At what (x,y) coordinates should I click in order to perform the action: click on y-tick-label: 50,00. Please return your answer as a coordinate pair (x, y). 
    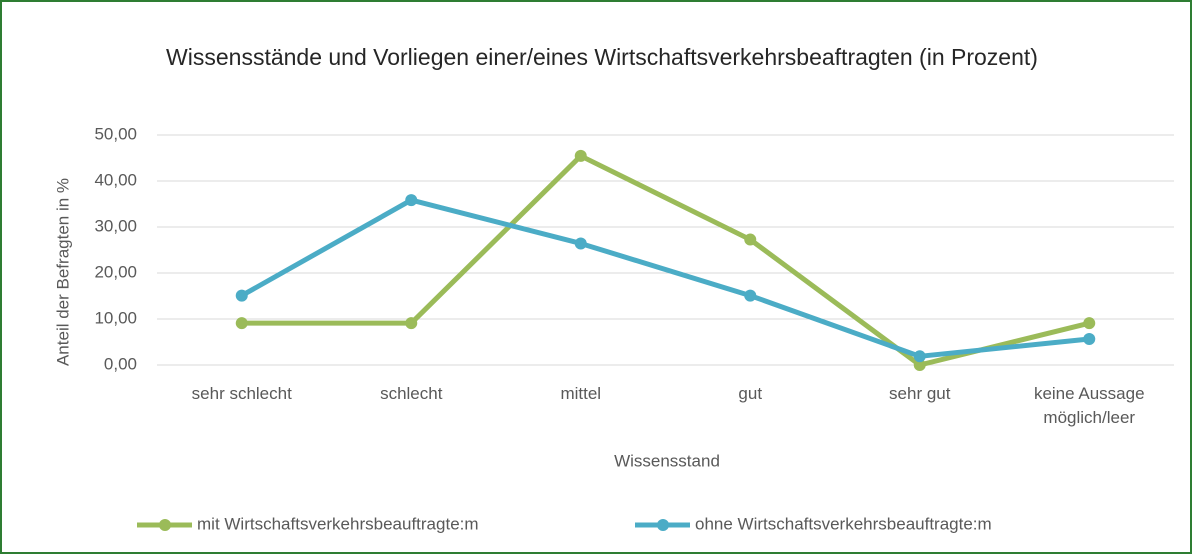
    Looking at the image, I should click on (115, 133).